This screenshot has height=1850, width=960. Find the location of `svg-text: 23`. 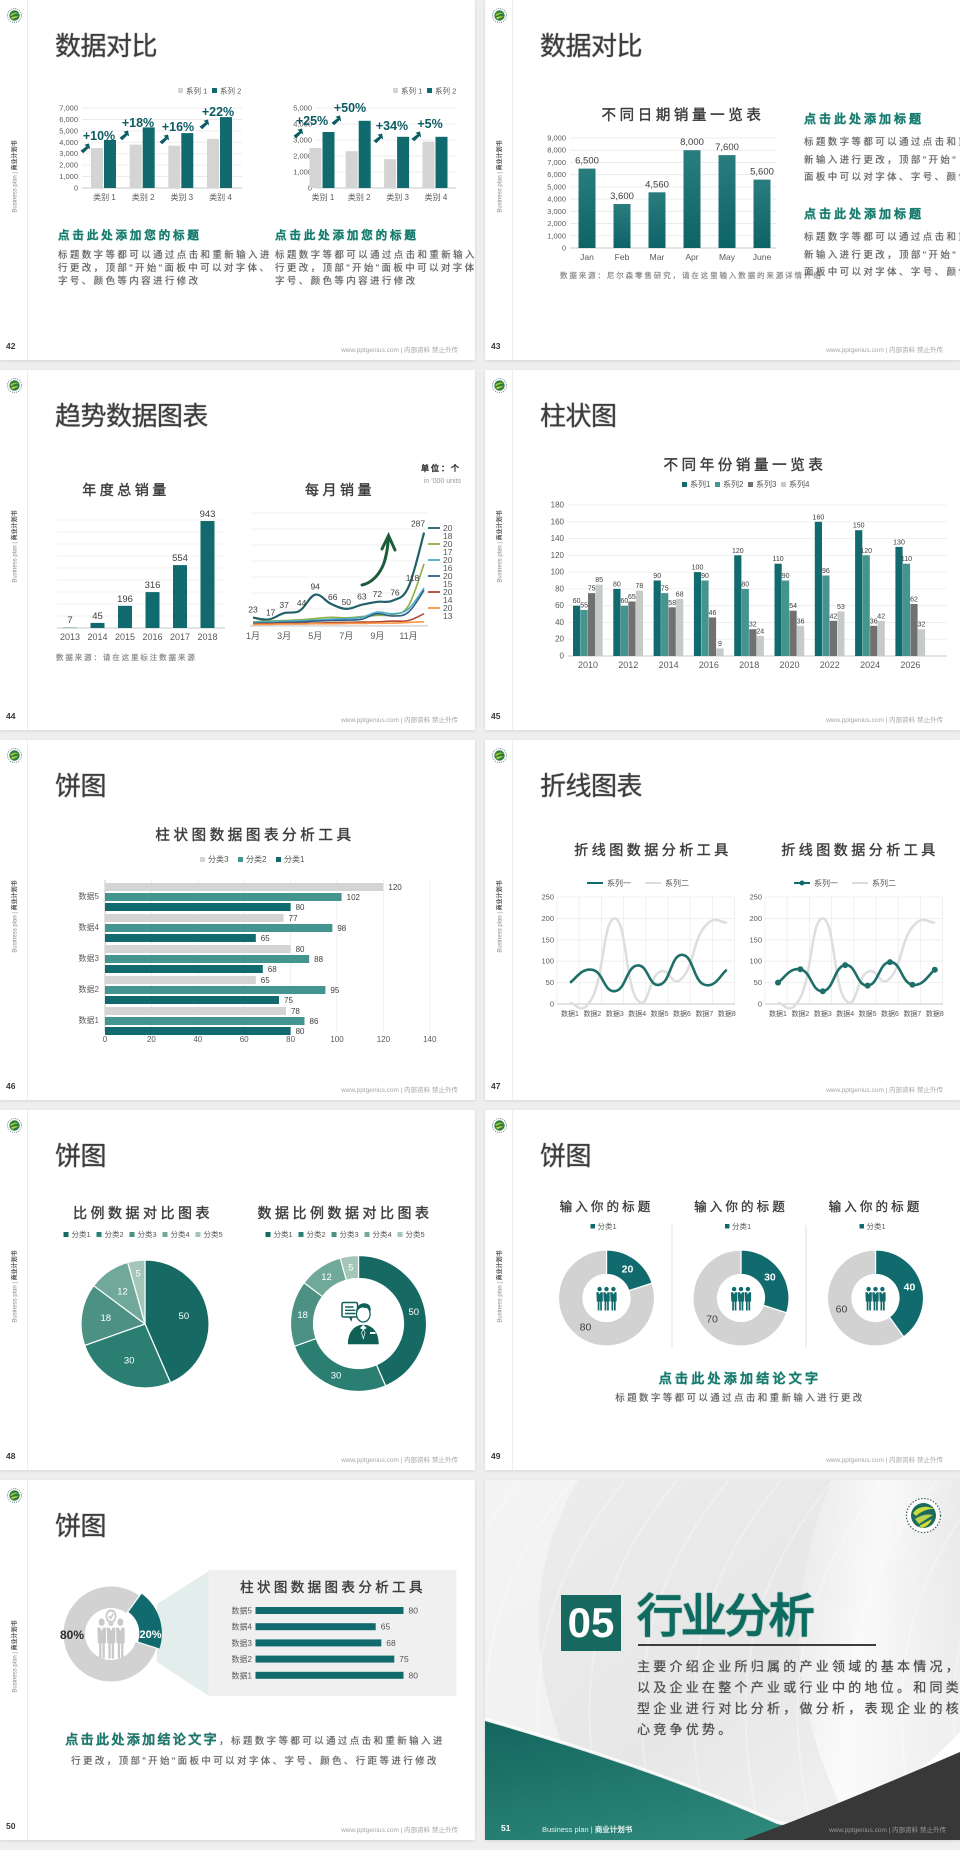

svg-text: 23 is located at coordinates (253, 610).